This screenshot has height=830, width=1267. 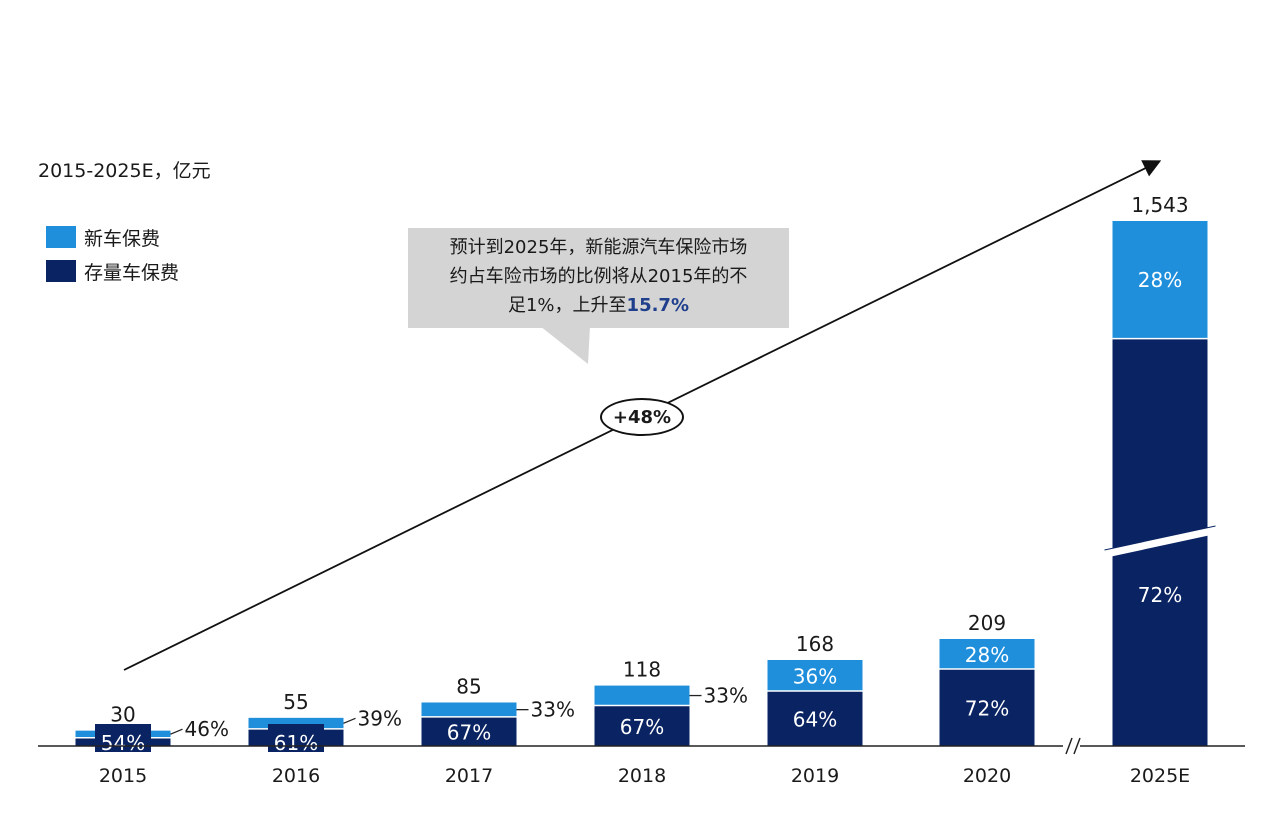 I want to click on bar-segment-new-2025E, so click(x=1160, y=280).